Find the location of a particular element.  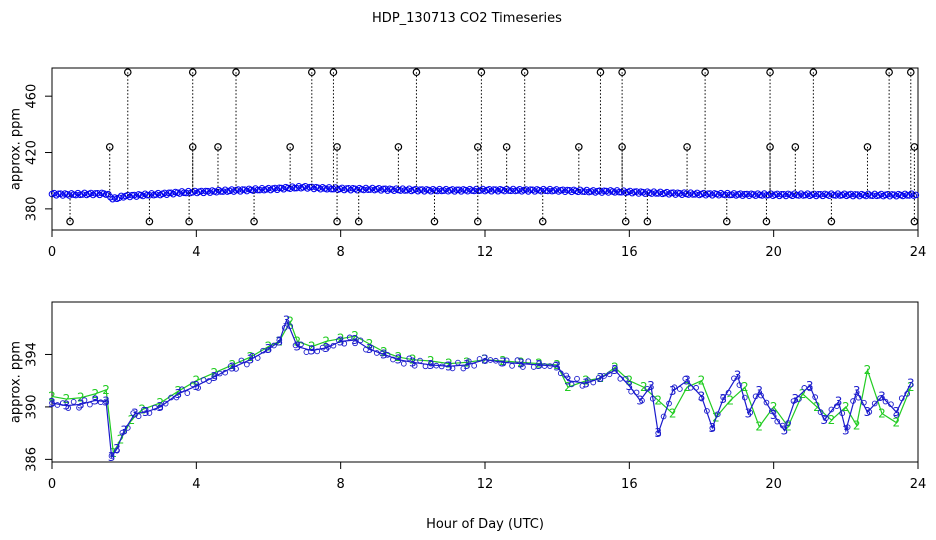

y-tick-label: 394 is located at coordinates (32, 354).